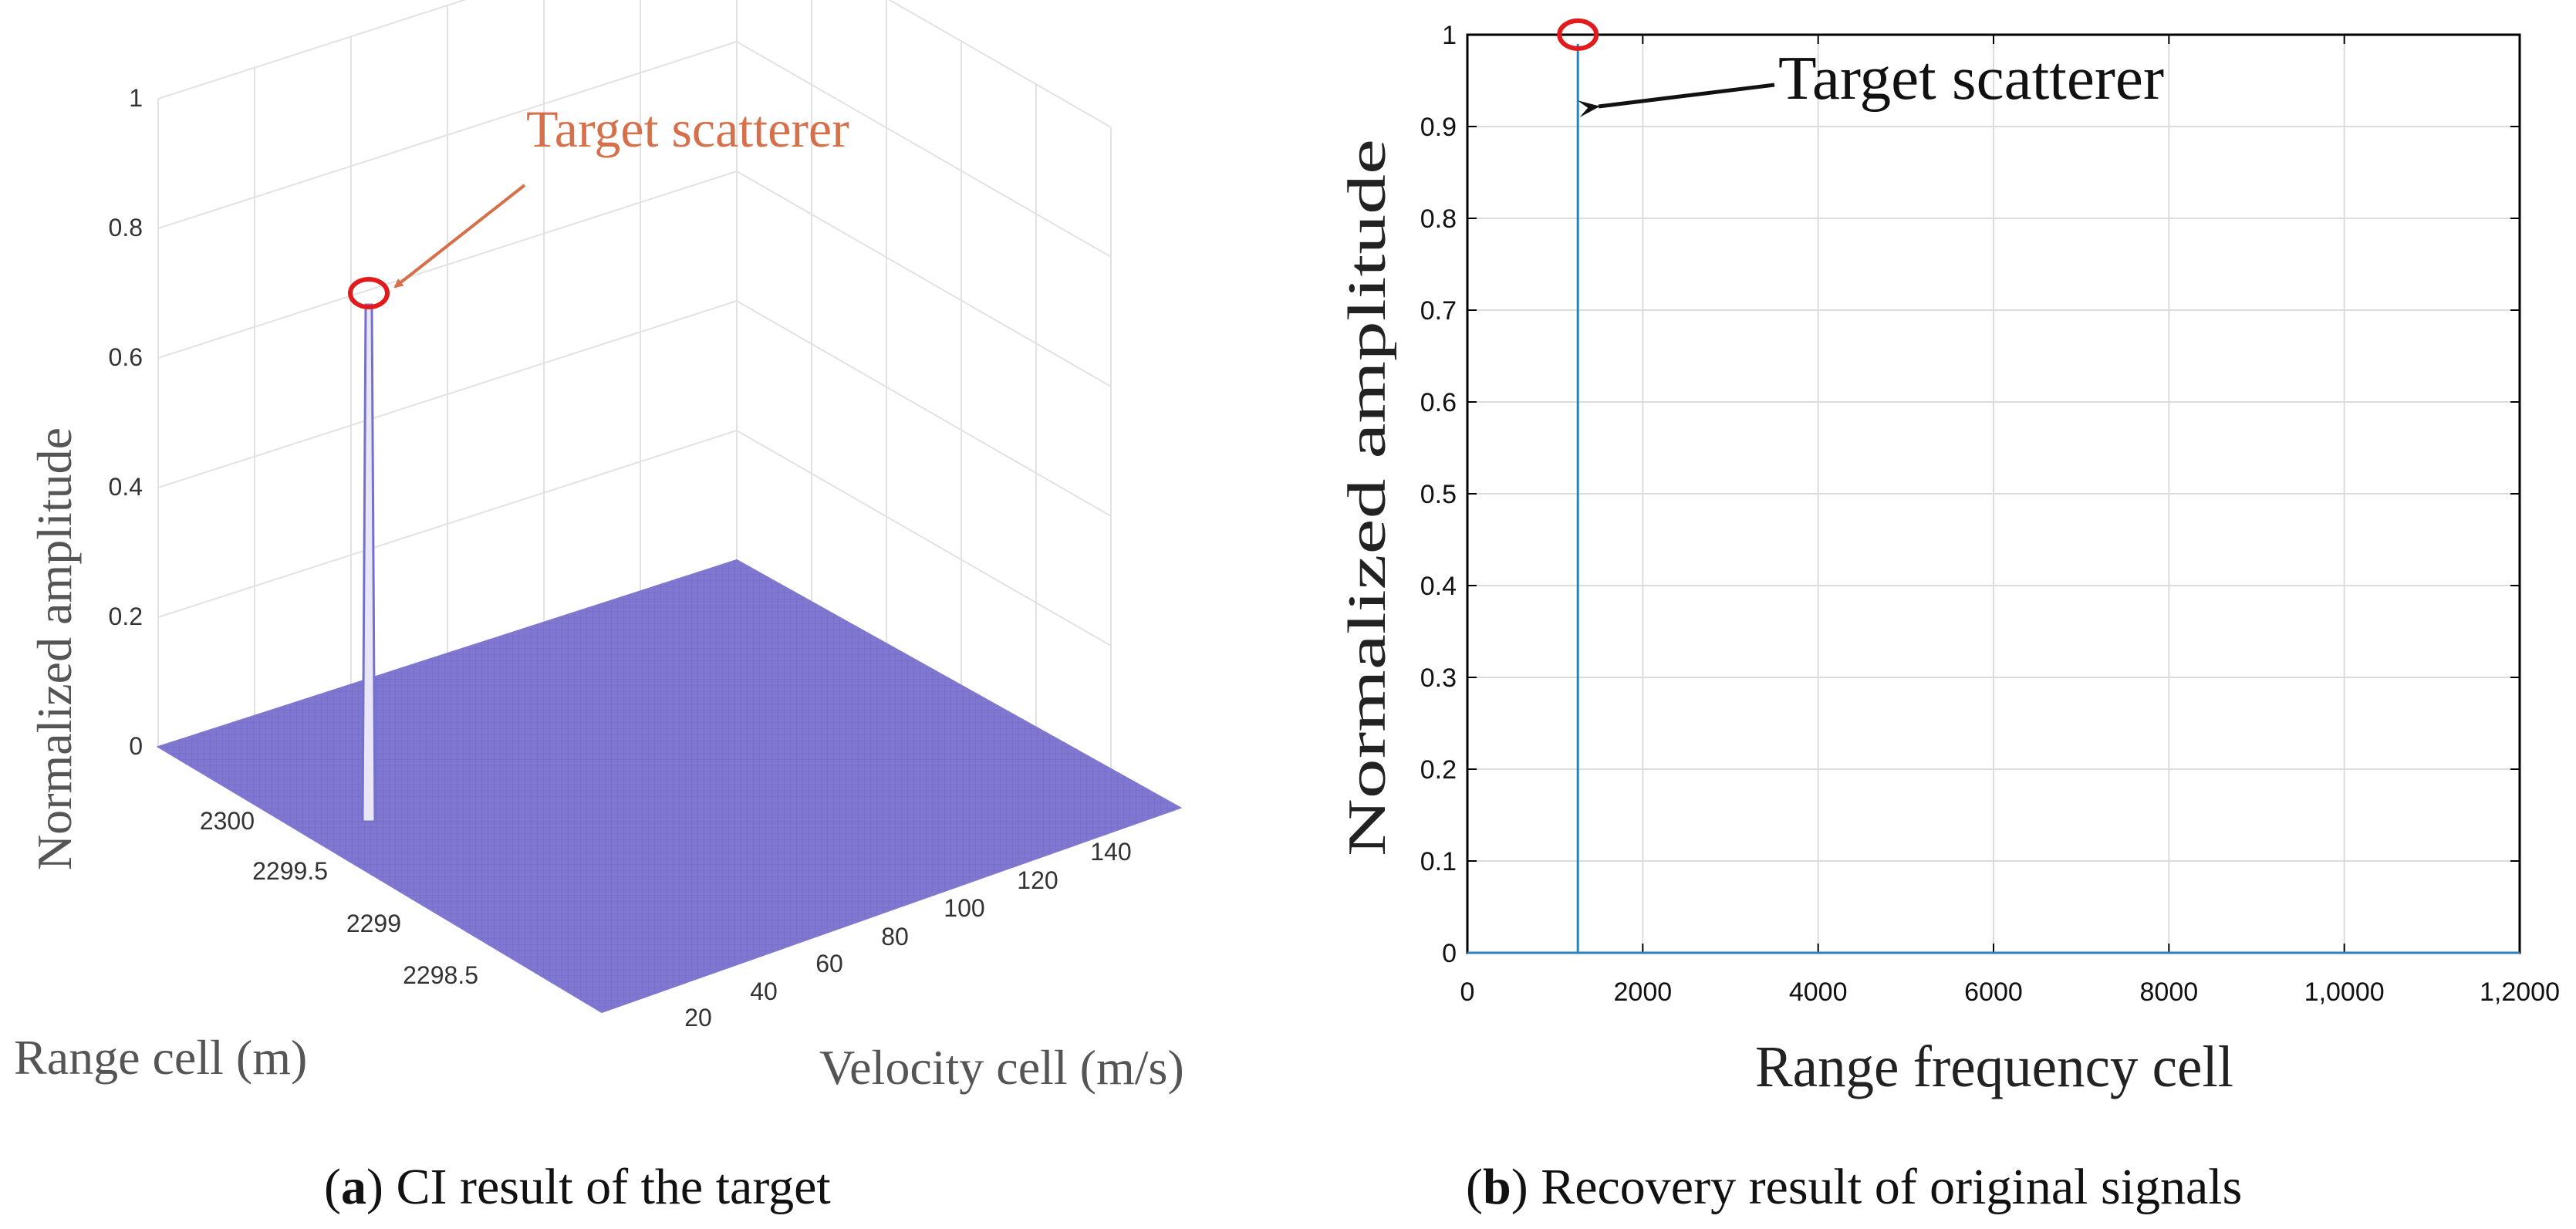 This screenshot has width=2576, height=1229. I want to click on caption-b-label: b, so click(1497, 1187).